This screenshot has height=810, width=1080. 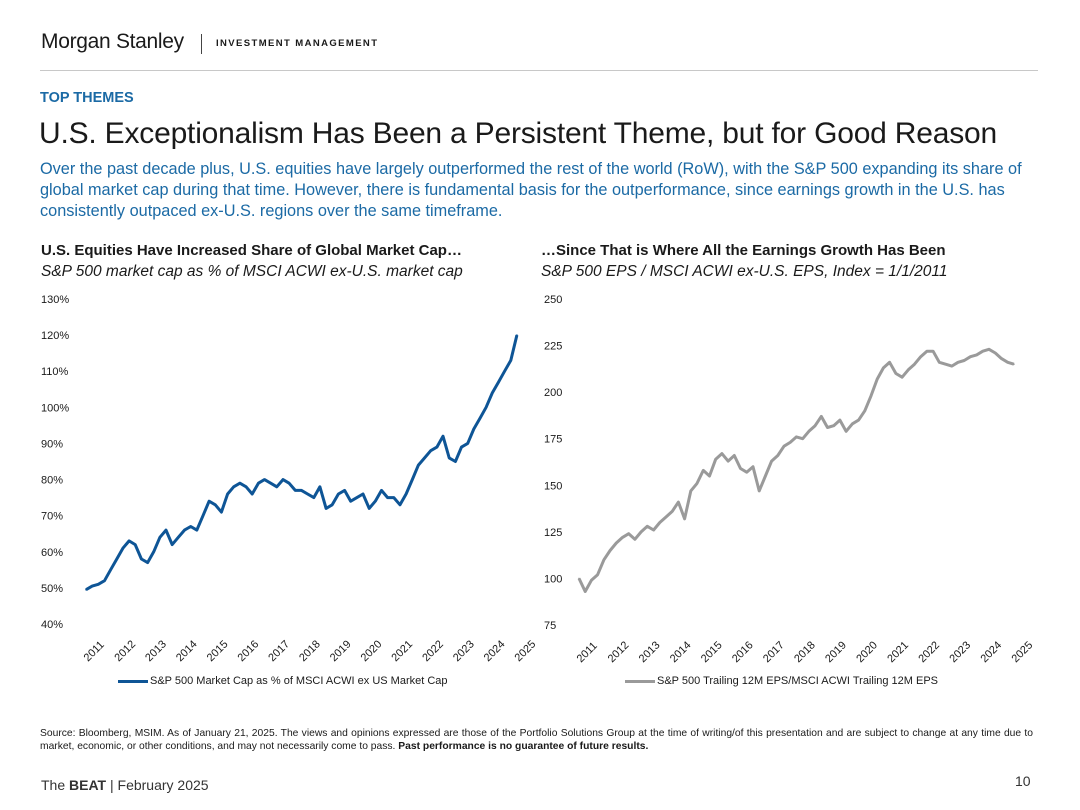 I want to click on right-x-tick-label: 2011, so click(x=587, y=652).